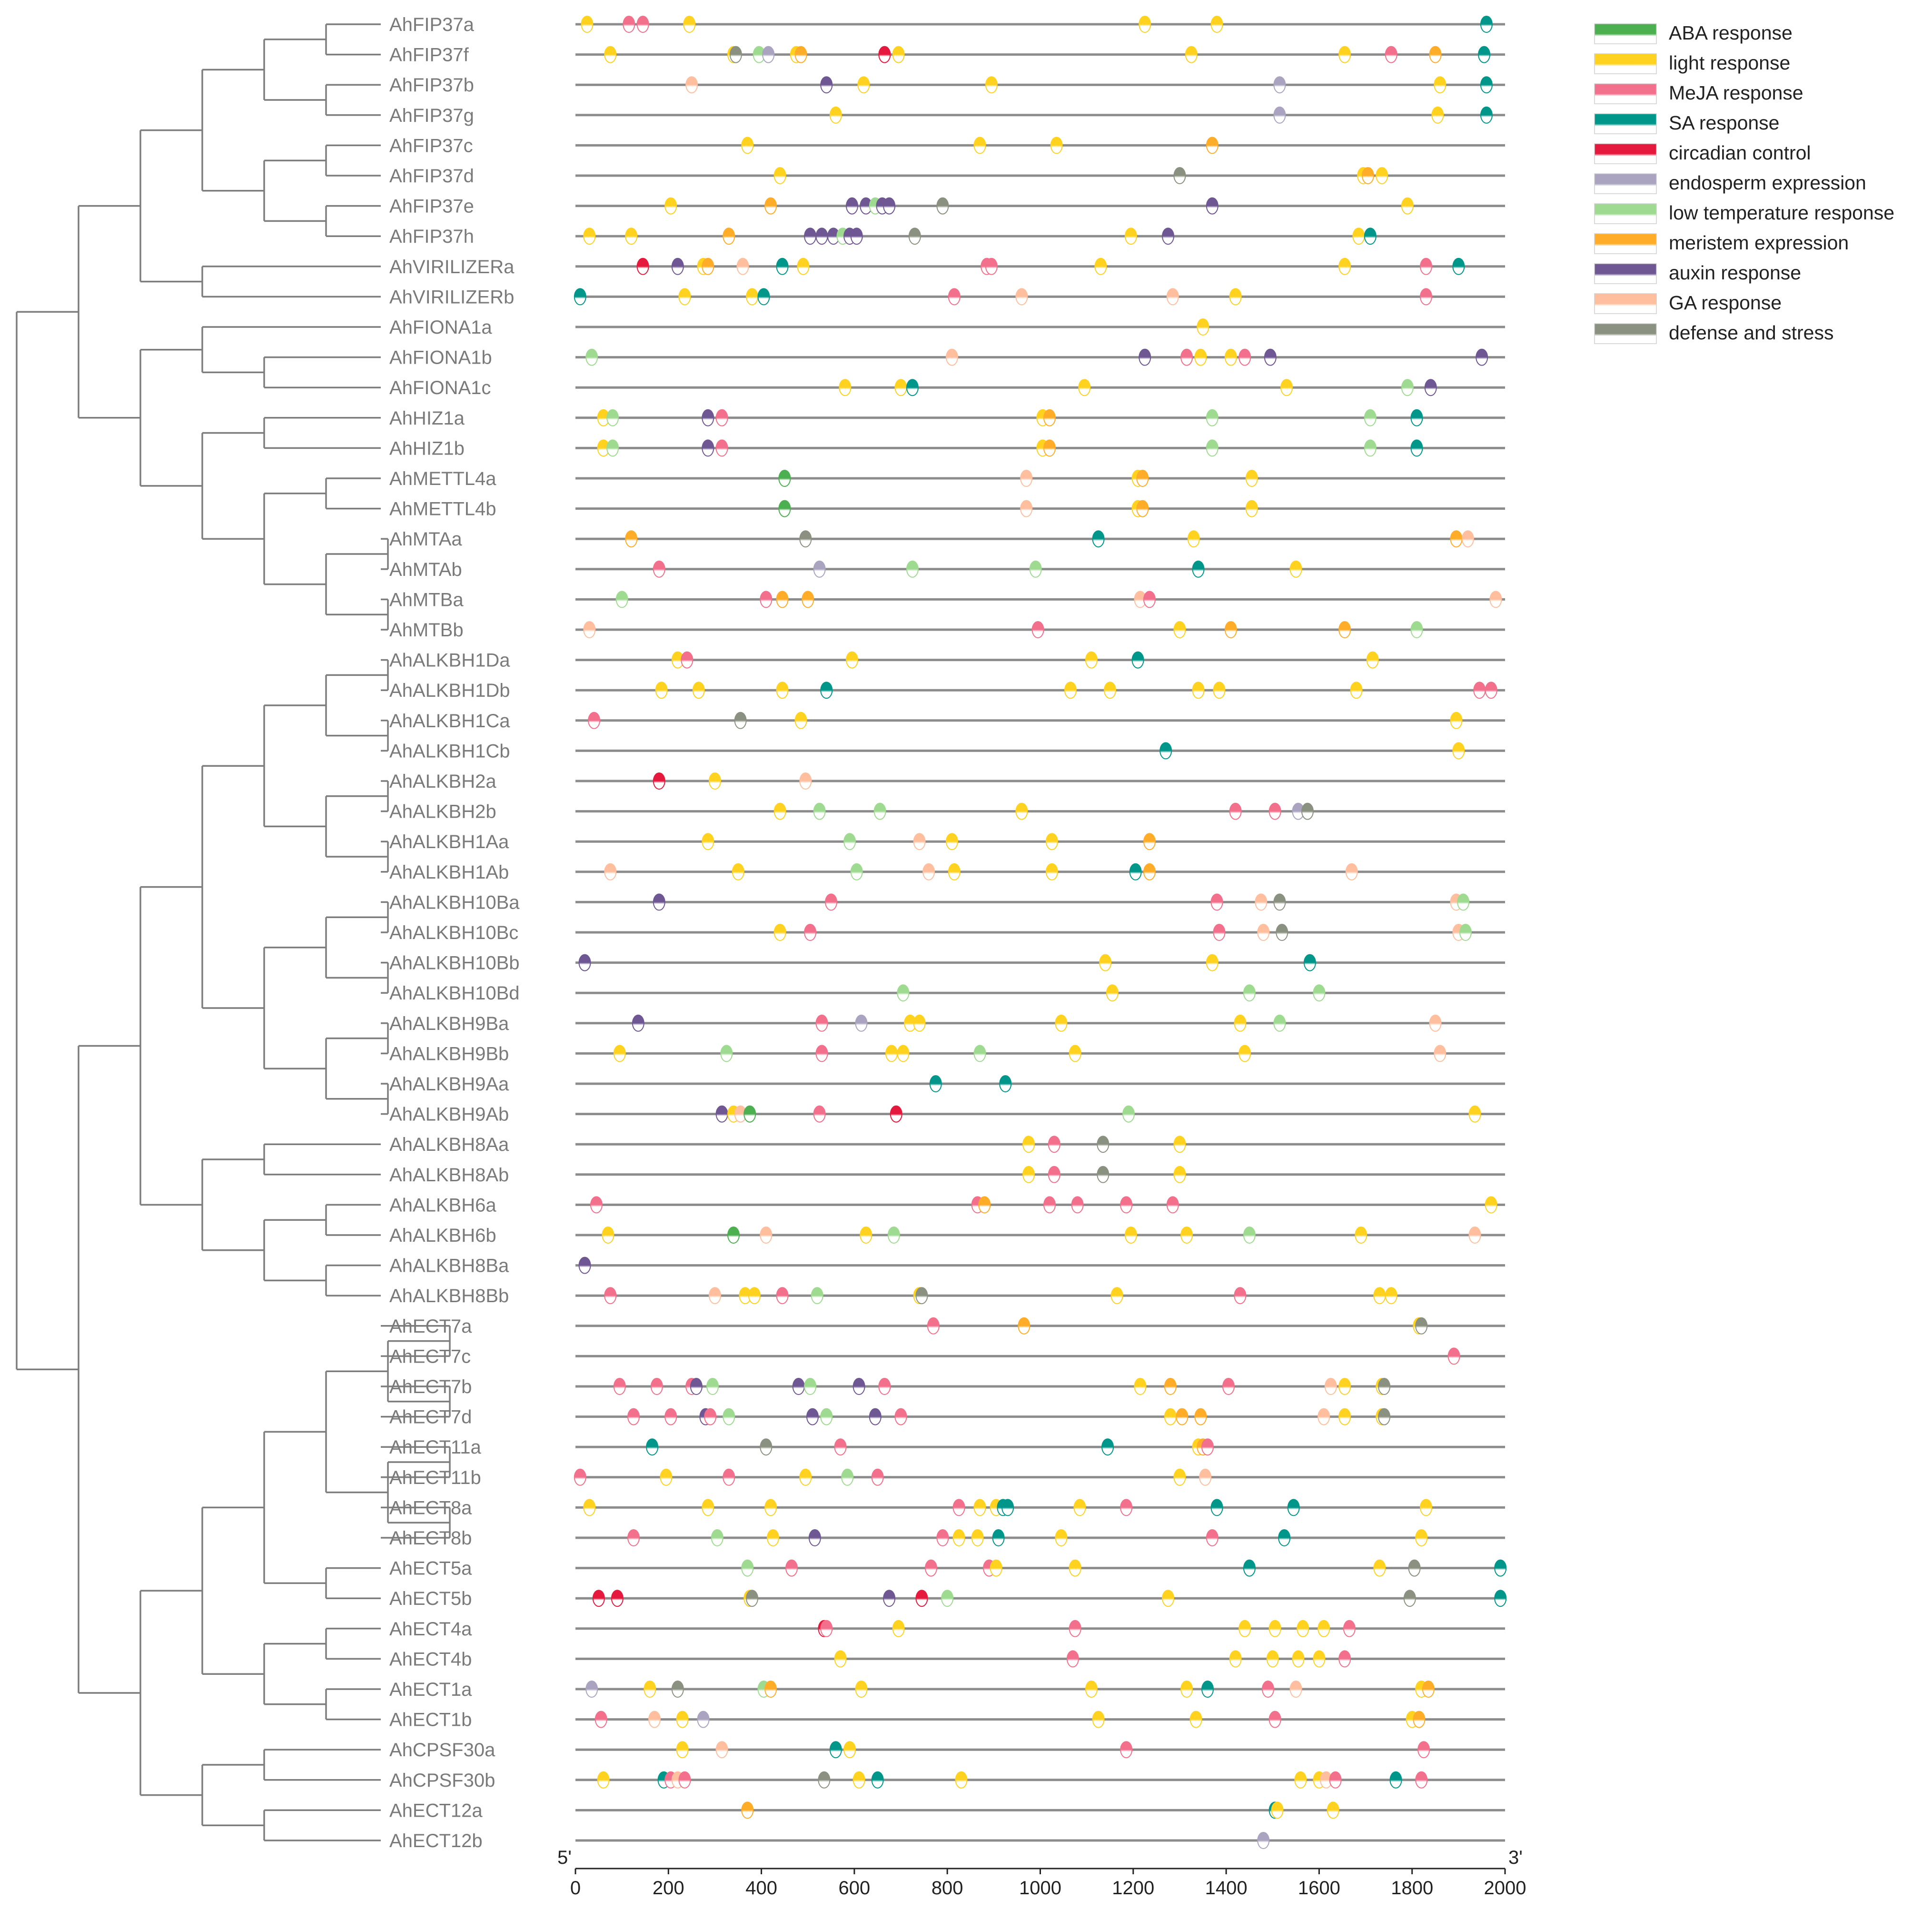 Image resolution: width=1932 pixels, height=1909 pixels. I want to click on gene-label: AhHIZ1a, so click(427, 418).